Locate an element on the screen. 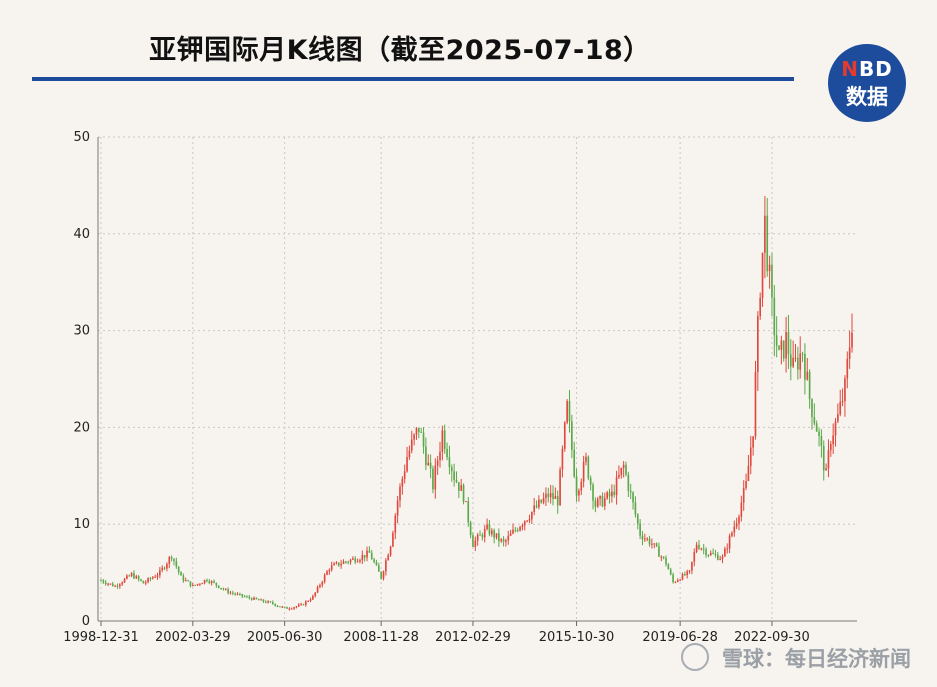 The width and height of the screenshot is (937, 687). title-underline is located at coordinates (413, 79).